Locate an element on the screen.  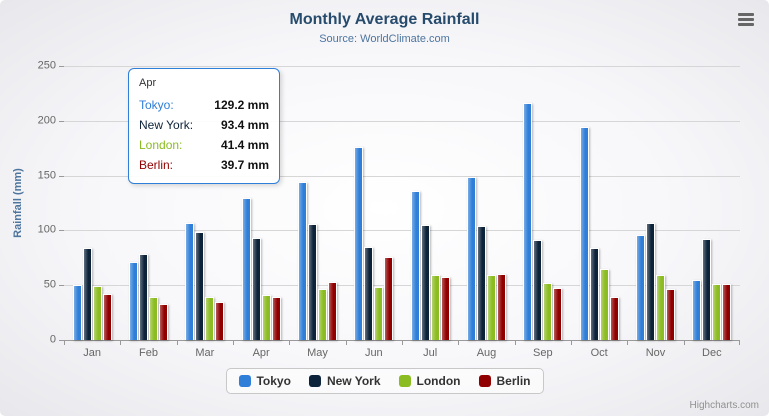
bar-group-aug is located at coordinates (486, 203).